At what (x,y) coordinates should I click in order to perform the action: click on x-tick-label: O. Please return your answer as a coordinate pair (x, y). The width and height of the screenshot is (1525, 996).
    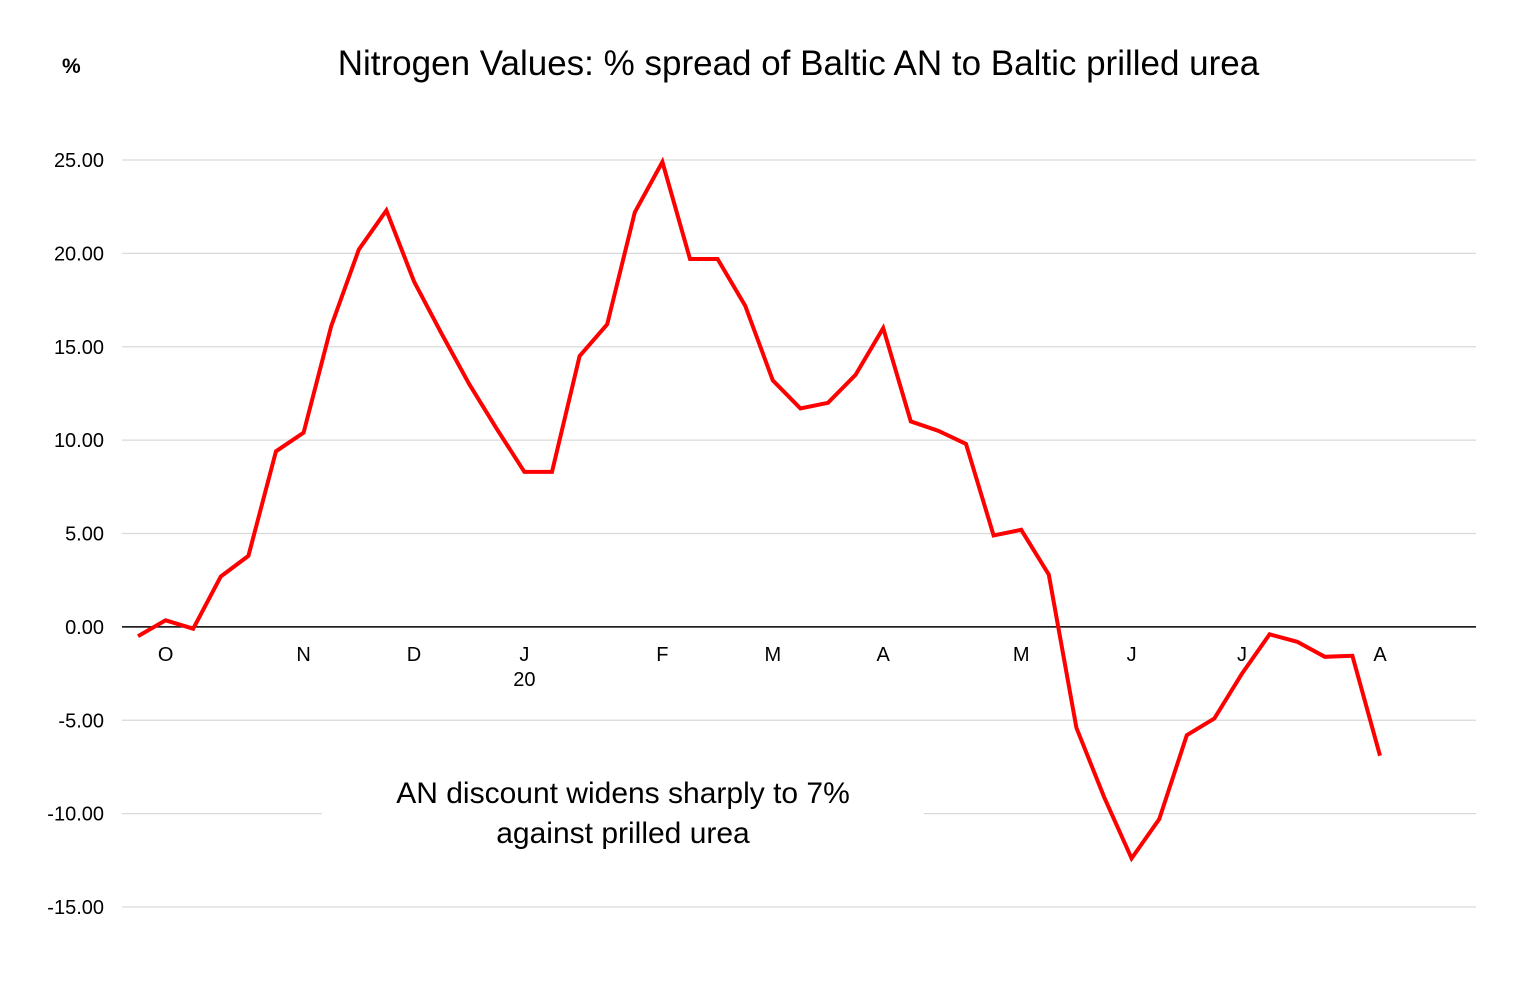
    Looking at the image, I should click on (166, 655).